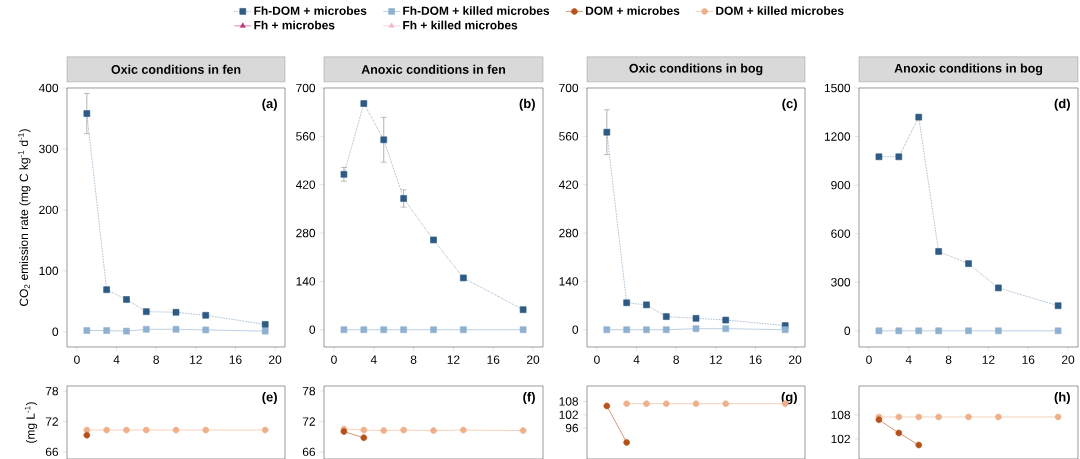 The width and height of the screenshot is (1080, 459). I want to click on y-axis-title: CO$_{2}$ emission rate (mg C kg$^{-1}$ d$^{-1}$), so click(24, 217).